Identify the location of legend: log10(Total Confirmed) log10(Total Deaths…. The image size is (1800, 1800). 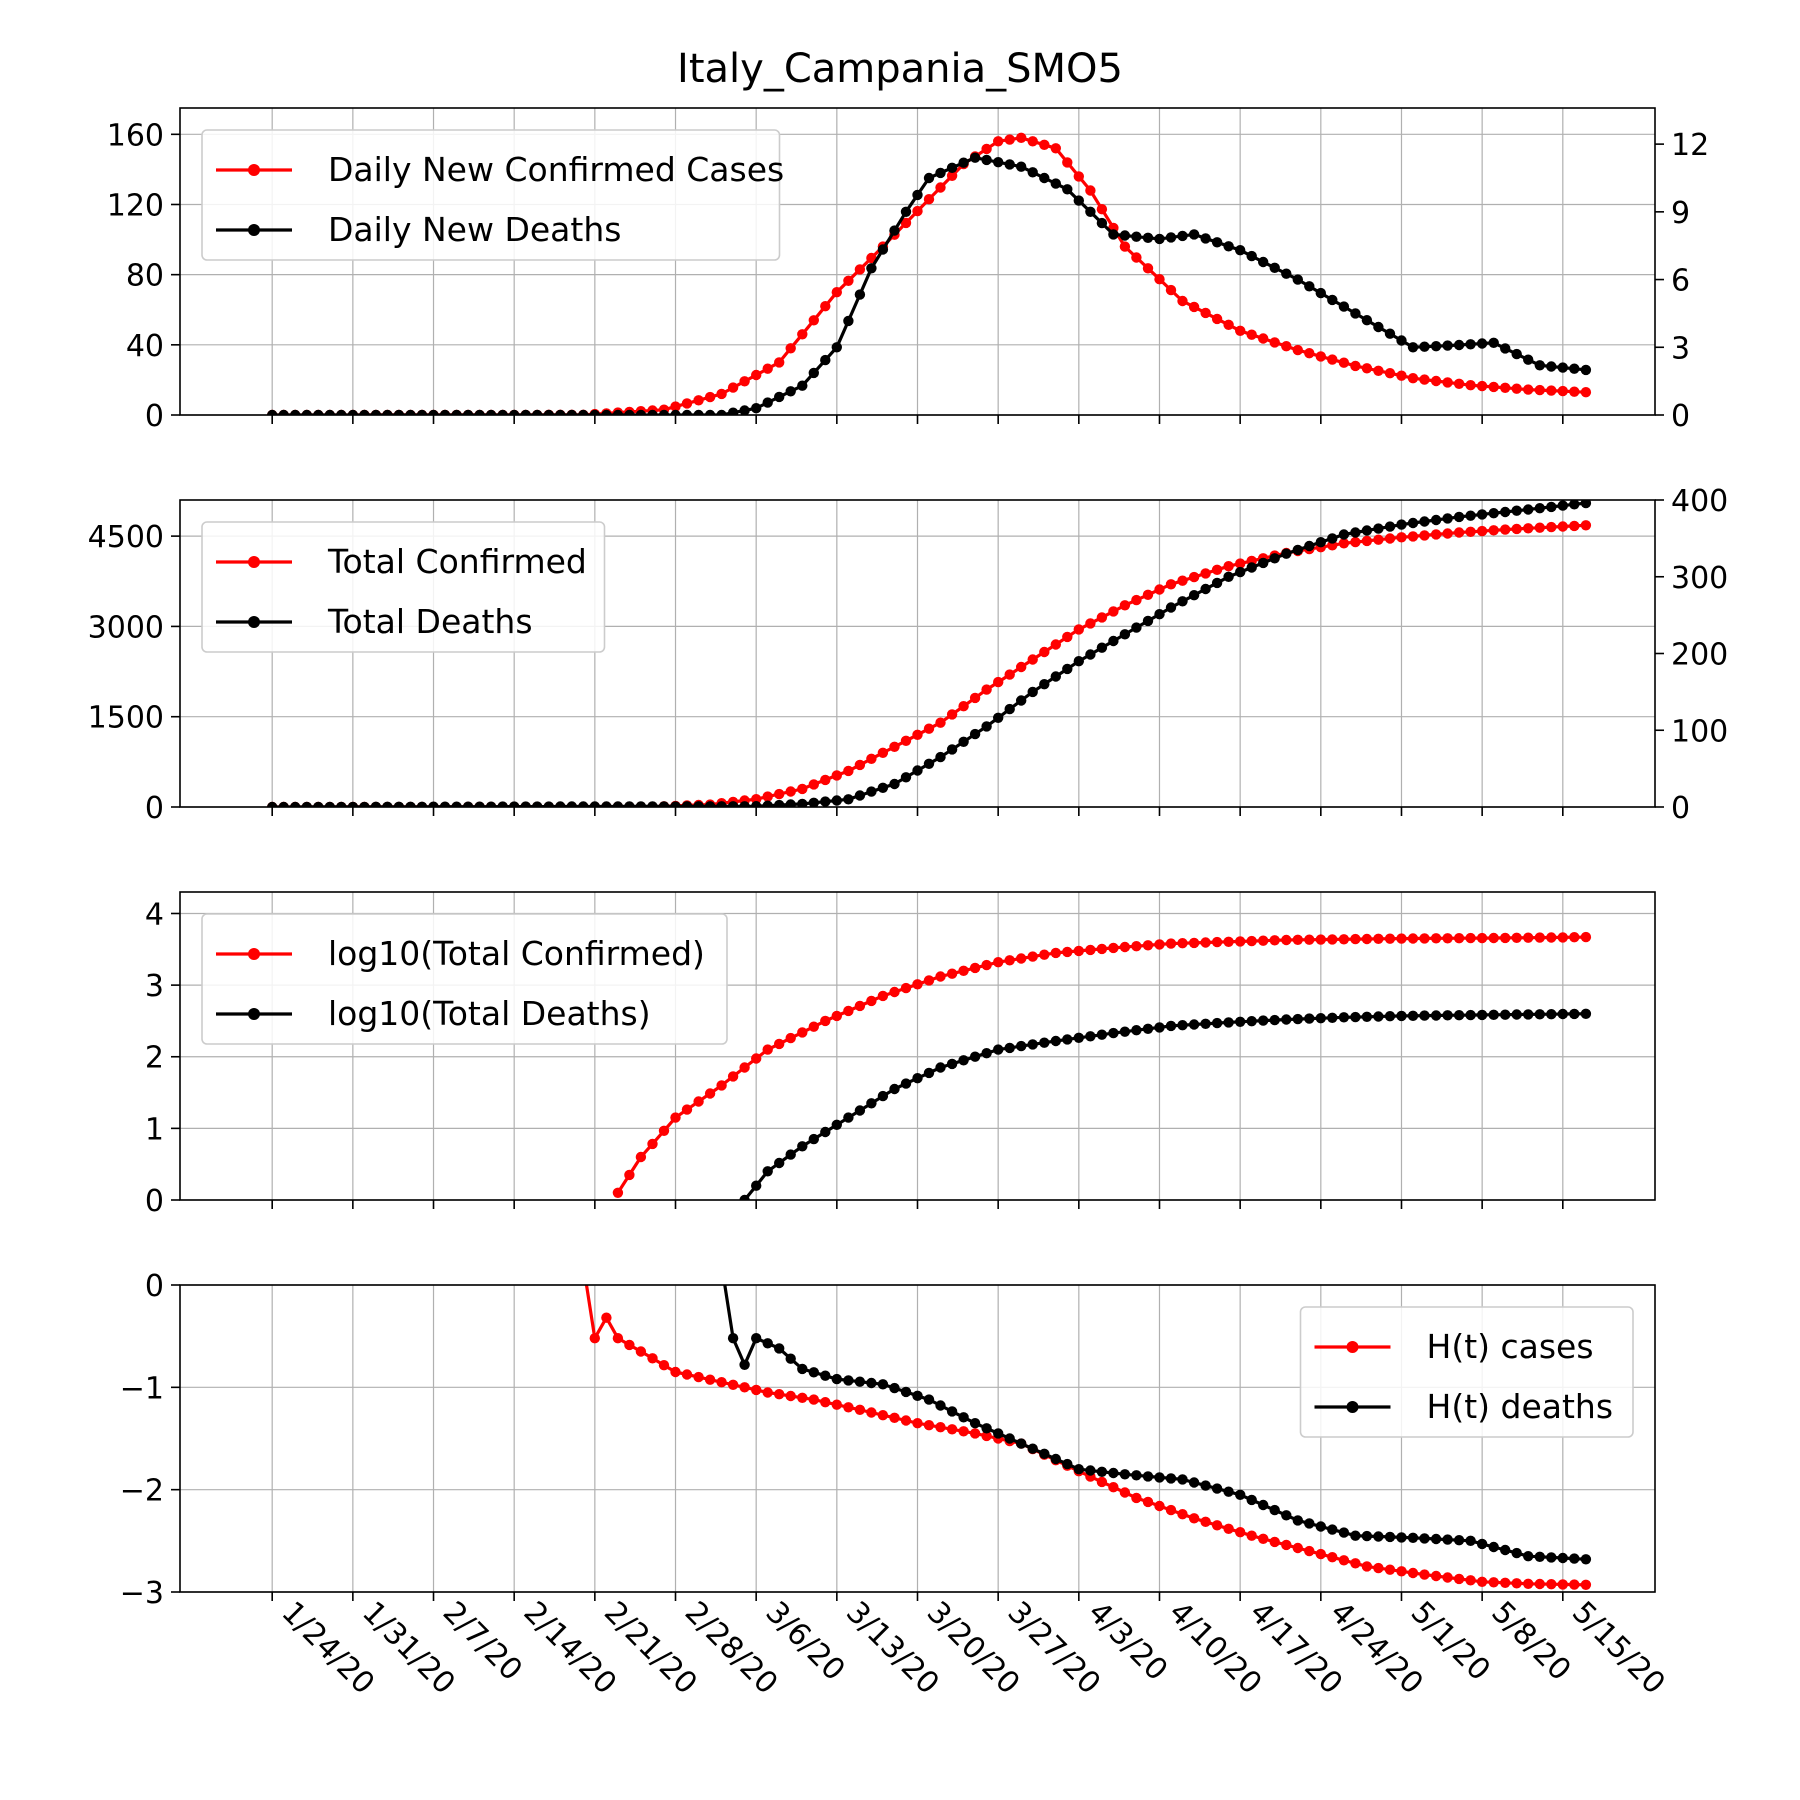
(464, 979).